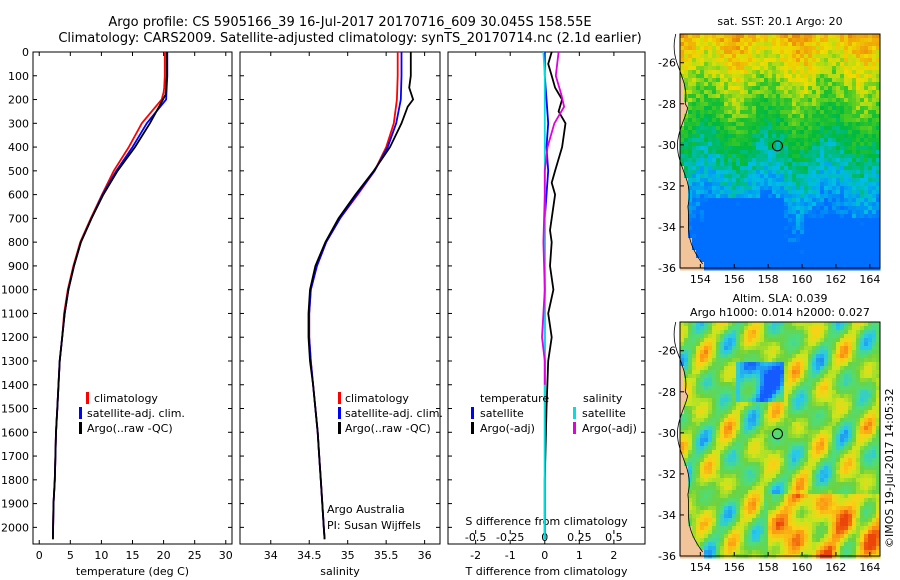 This screenshot has width=900, height=580. Describe the element at coordinates (579, 537) in the screenshot. I see `top-x-tick-label: 0.25` at that location.